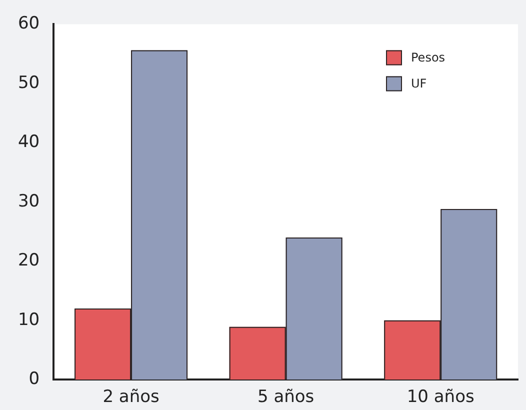  Describe the element at coordinates (29, 142) in the screenshot. I see `y-tick-label: 40` at that location.